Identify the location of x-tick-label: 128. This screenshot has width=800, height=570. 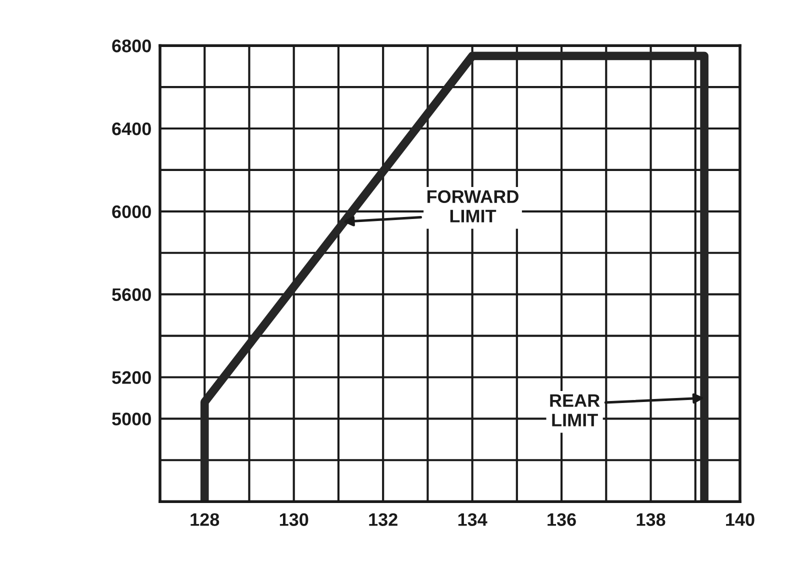
(205, 519).